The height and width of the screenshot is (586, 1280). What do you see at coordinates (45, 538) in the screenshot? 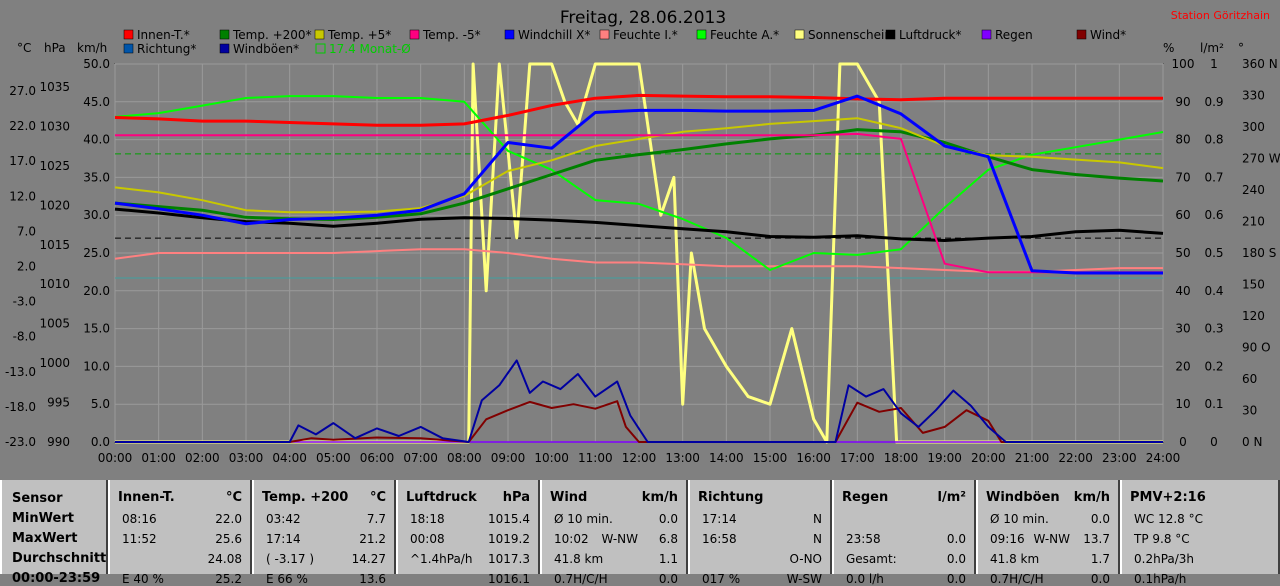
I see `row-label: MaxWert` at bounding box center [45, 538].